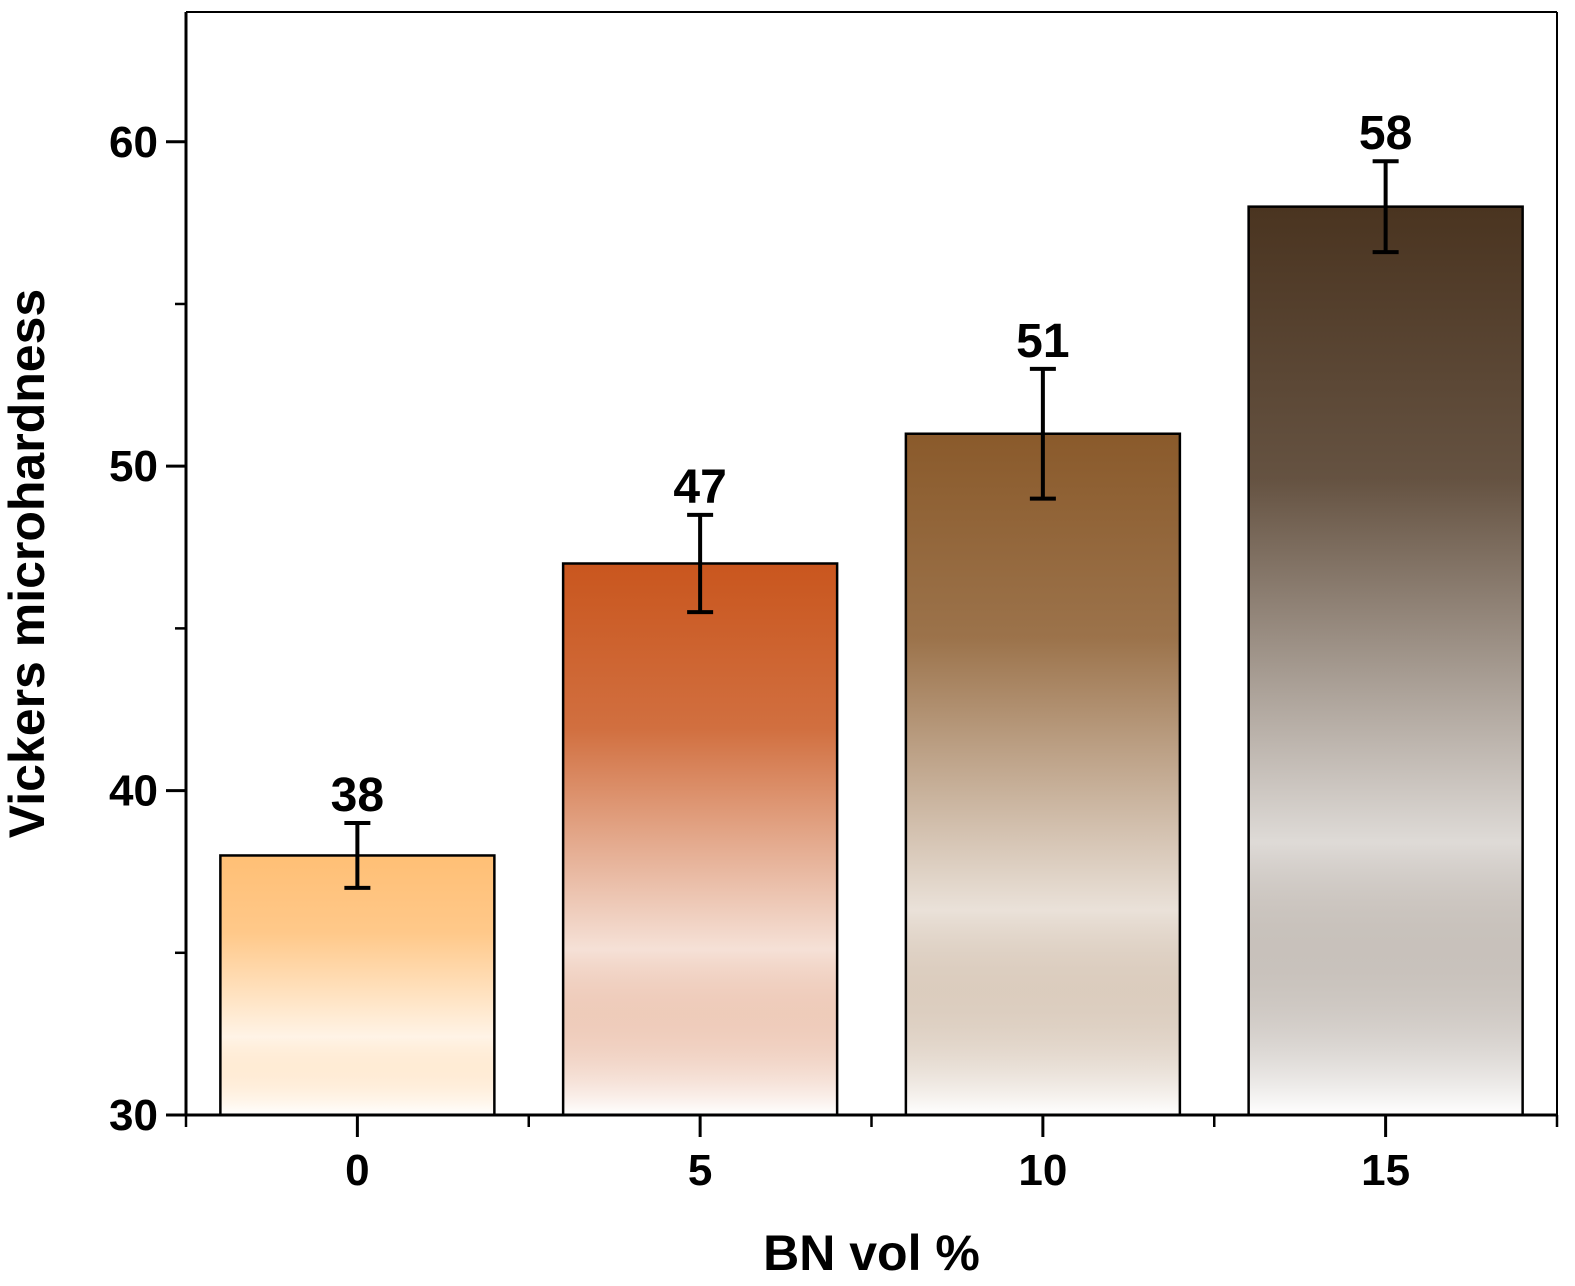  Describe the element at coordinates (133, 791) in the screenshot. I see `y-tick-label: 40` at that location.